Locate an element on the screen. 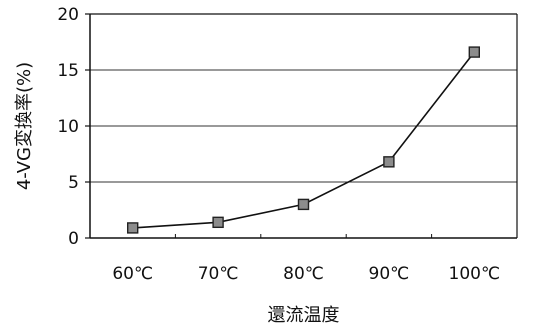 The height and width of the screenshot is (330, 540). x-axis-title: 還流温度 is located at coordinates (304, 315).